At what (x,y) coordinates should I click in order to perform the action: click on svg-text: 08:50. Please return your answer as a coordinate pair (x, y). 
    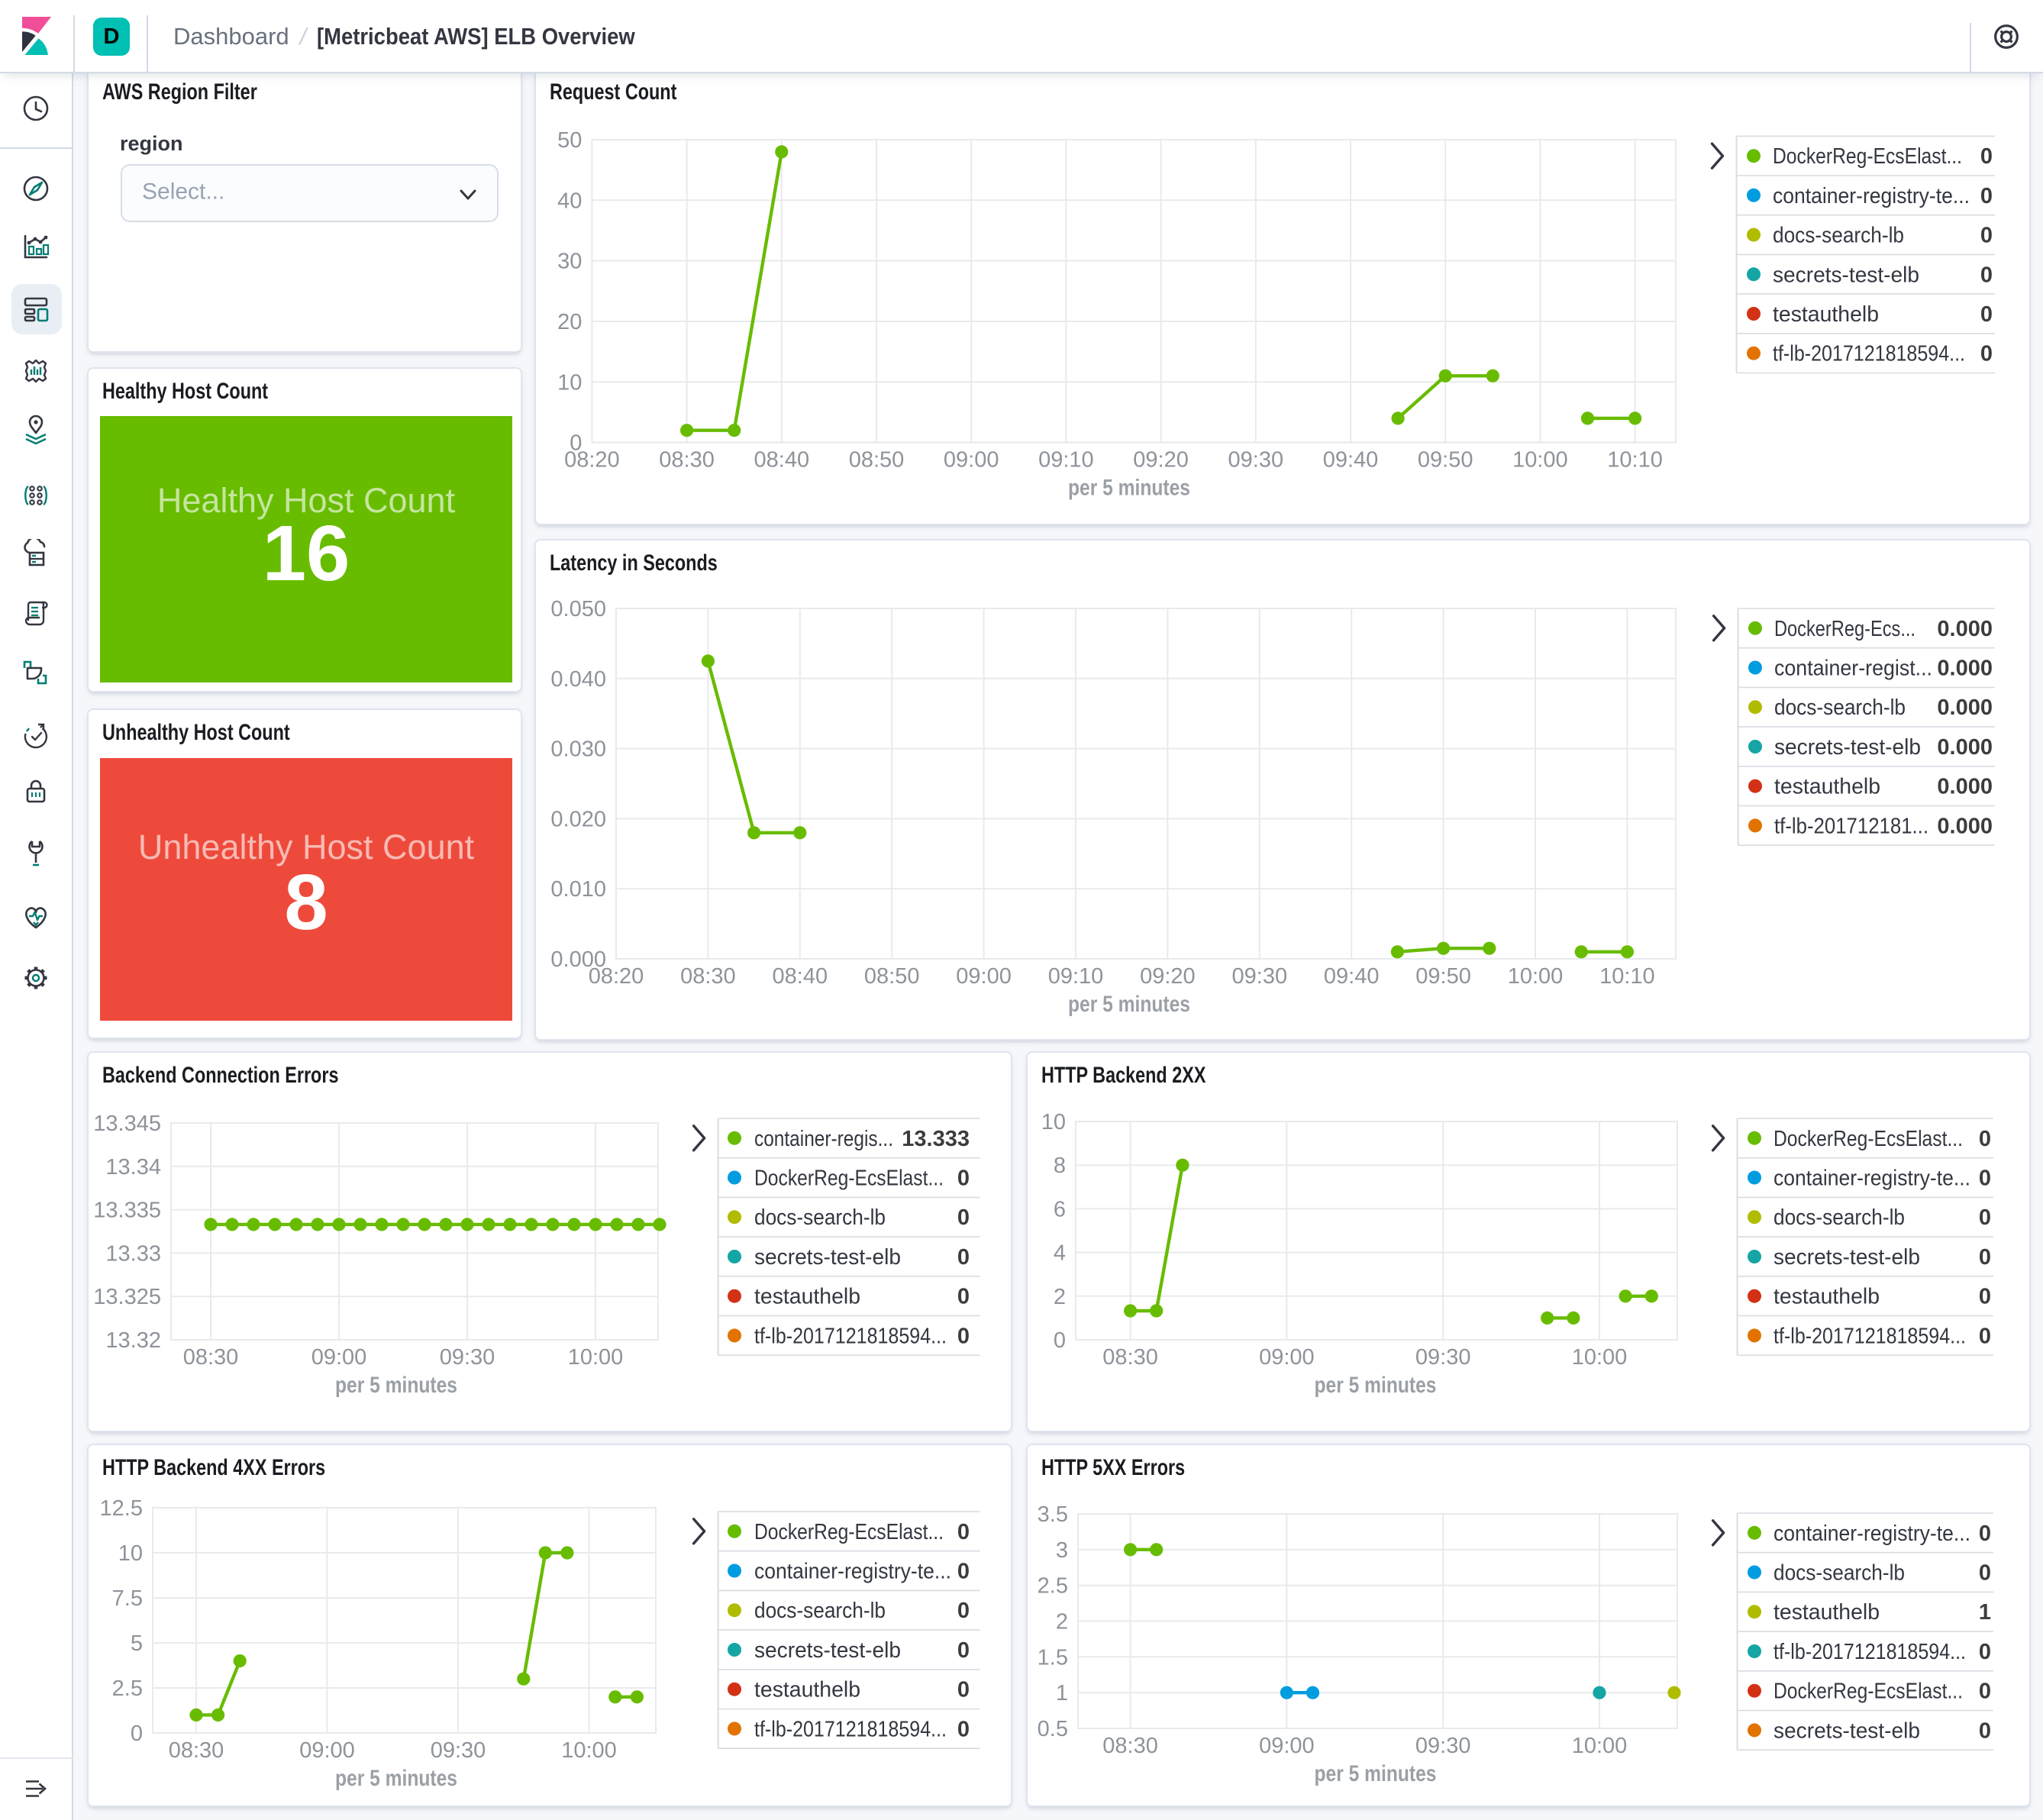
    Looking at the image, I should click on (892, 976).